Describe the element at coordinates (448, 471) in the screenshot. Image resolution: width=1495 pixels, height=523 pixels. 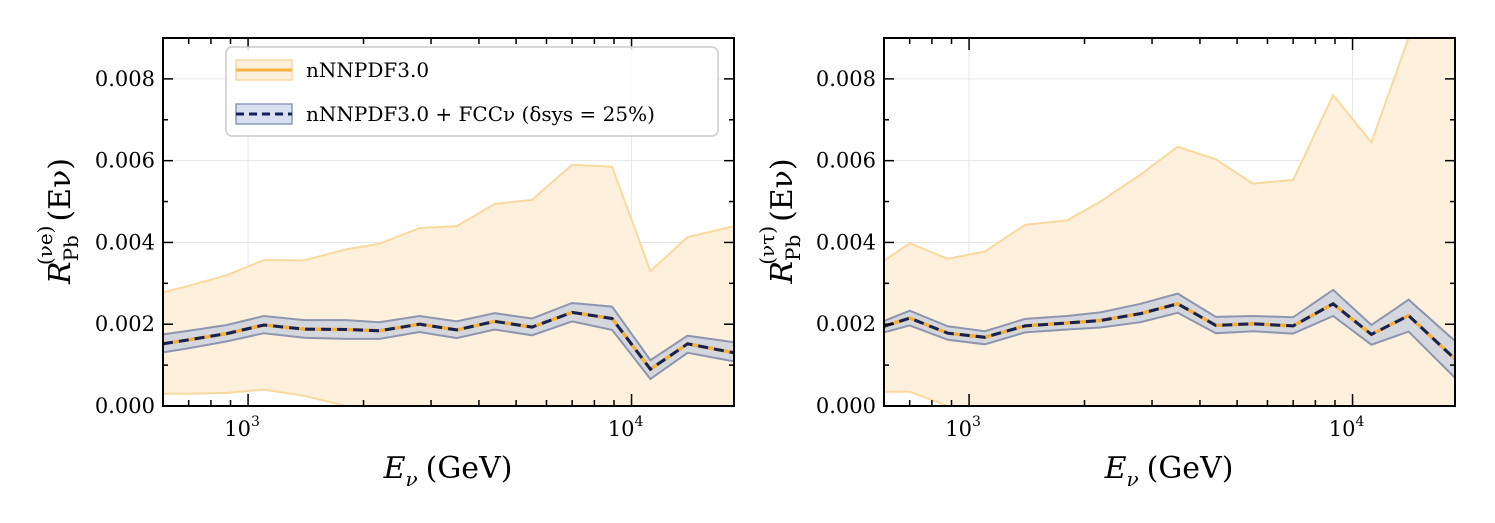
I see `left-xlabel: Eν (GeV)` at that location.